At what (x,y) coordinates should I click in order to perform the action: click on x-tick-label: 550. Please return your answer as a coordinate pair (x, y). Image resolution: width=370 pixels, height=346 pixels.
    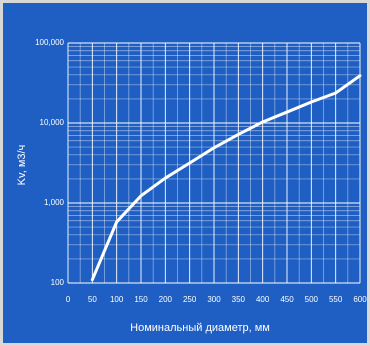
    Looking at the image, I should click on (336, 299).